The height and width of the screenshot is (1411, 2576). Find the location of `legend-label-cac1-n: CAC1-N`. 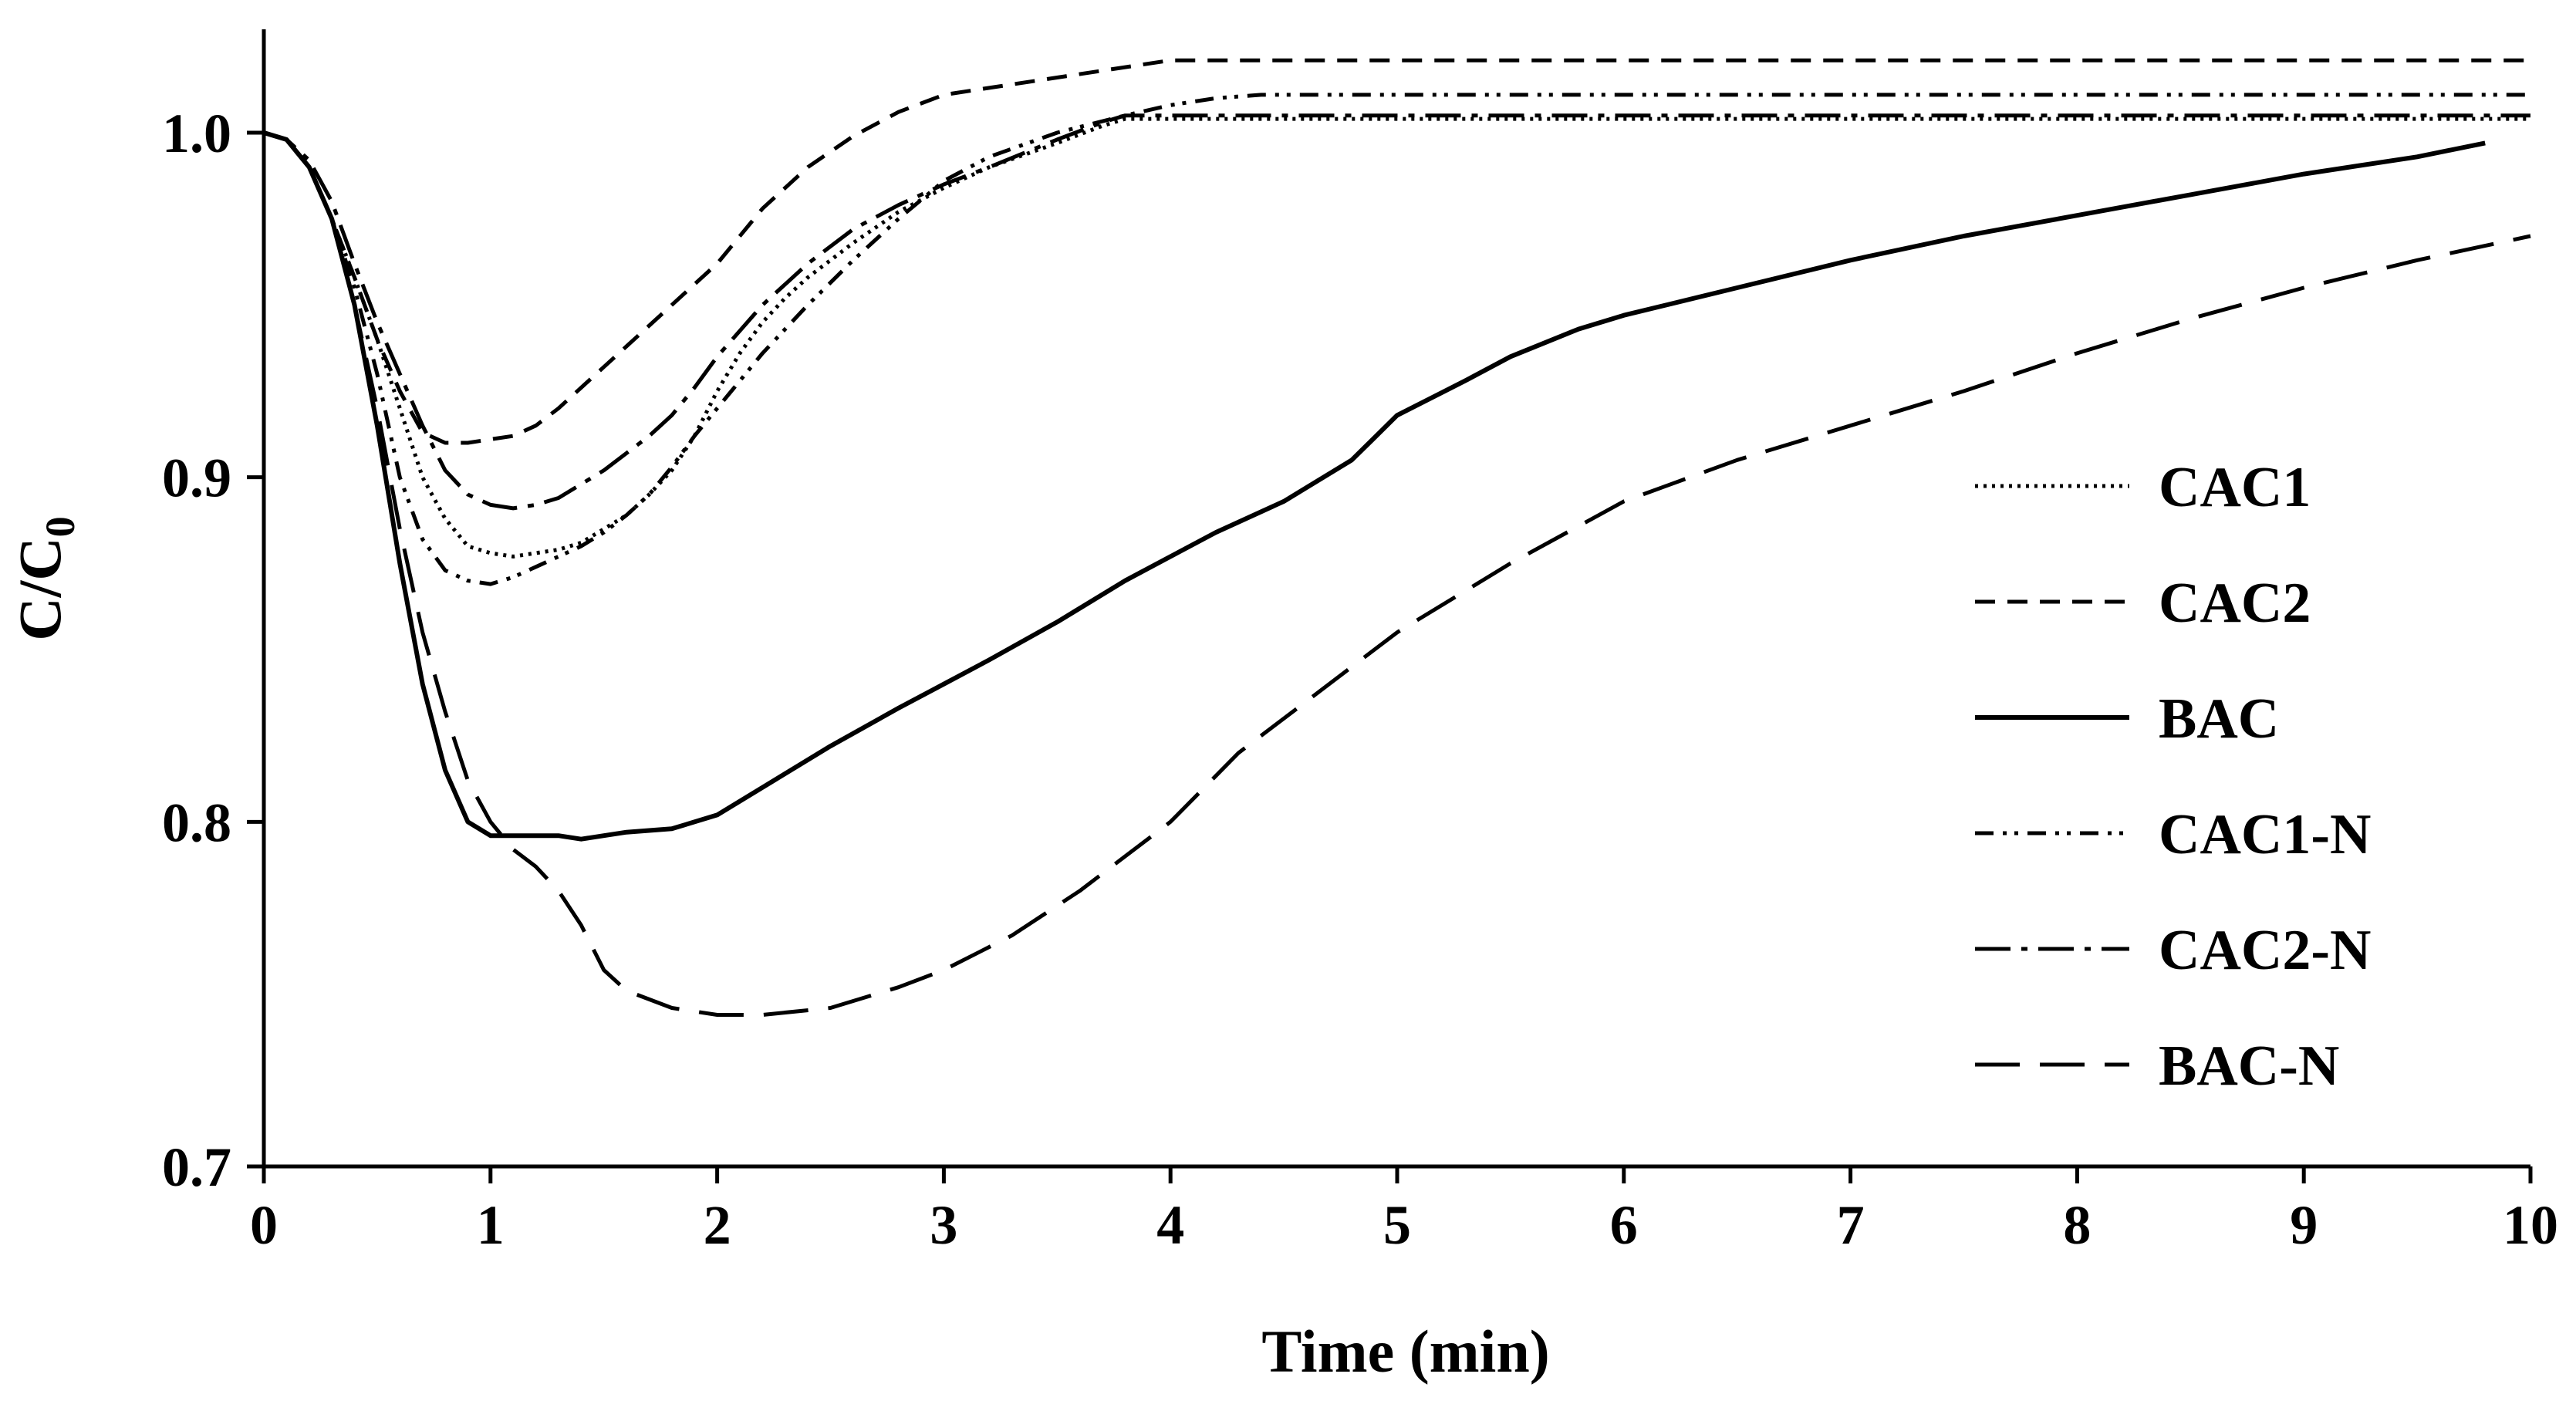

legend-label-cac1-n: CAC1-N is located at coordinates (2265, 834).